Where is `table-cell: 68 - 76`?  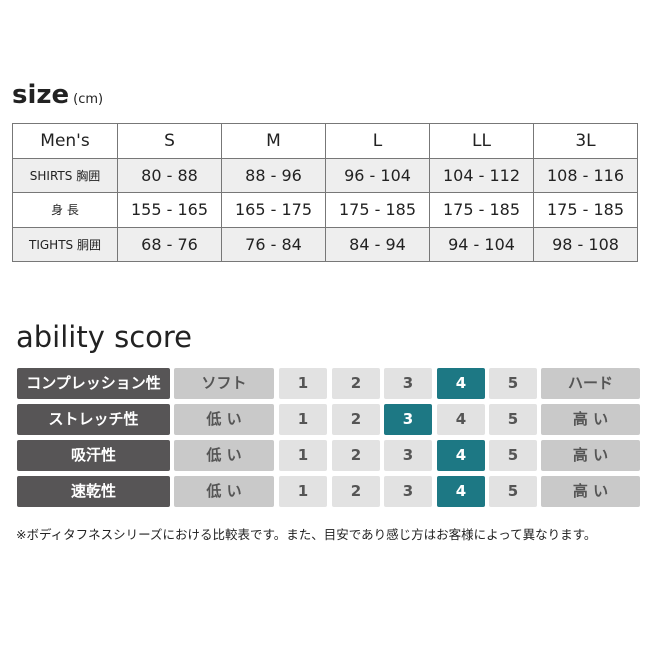
table-cell: 68 - 76 is located at coordinates (169, 244).